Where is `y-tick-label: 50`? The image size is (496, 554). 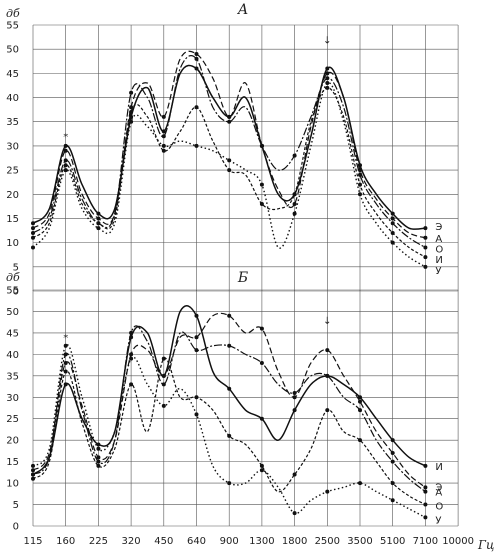
y-tick-label: 50 is located at coordinates (12, 50).